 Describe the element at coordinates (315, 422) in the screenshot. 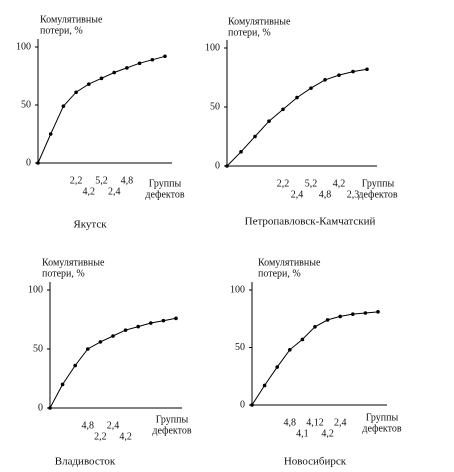

I see `x-tick-label: 4,12` at that location.